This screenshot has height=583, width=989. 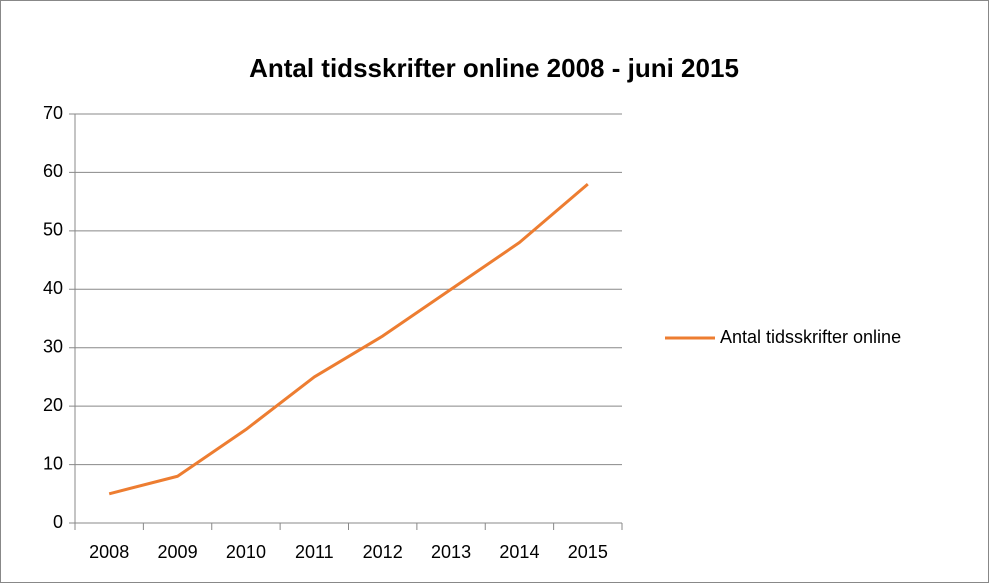 What do you see at coordinates (383, 552) in the screenshot?
I see `x-tick-label: 2012` at bounding box center [383, 552].